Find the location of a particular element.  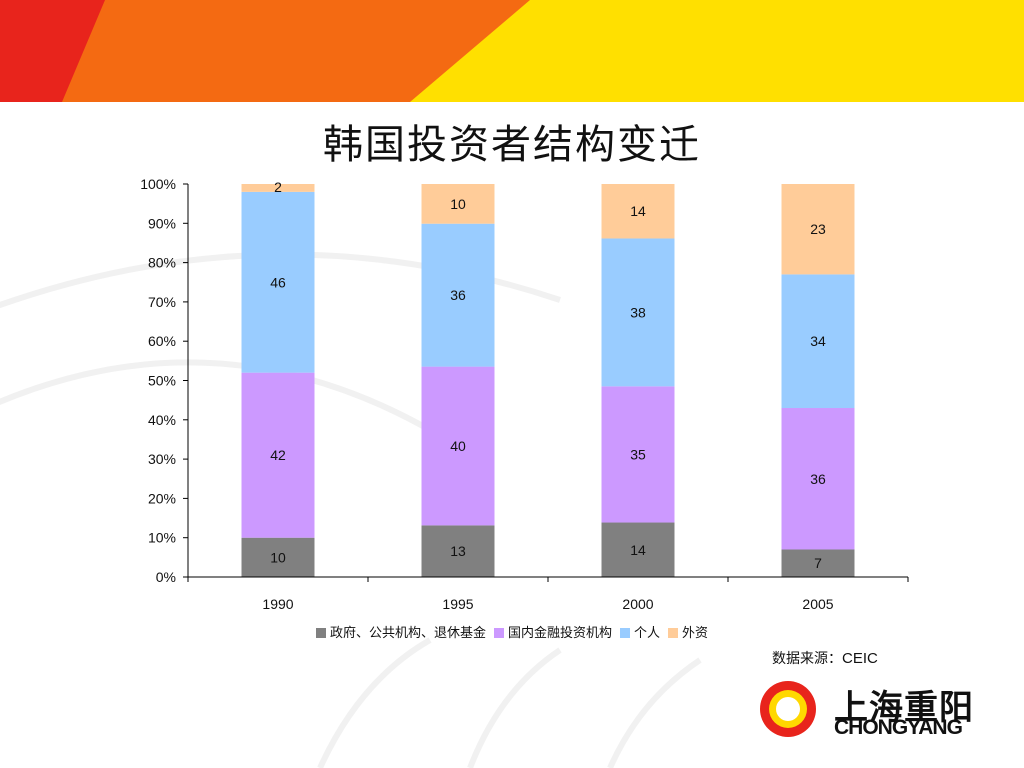

legend-item: 外资 is located at coordinates (688, 631).